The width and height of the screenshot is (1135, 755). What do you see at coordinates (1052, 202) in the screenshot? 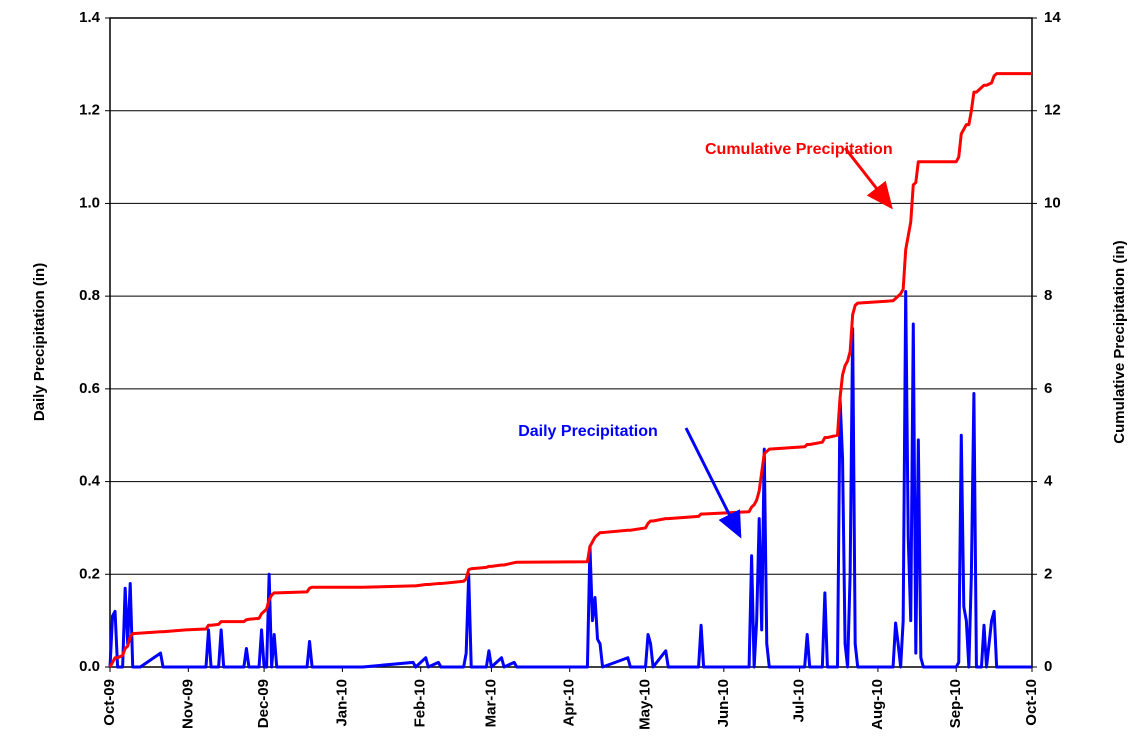
I see `y2-tick-label: 10` at bounding box center [1052, 202].